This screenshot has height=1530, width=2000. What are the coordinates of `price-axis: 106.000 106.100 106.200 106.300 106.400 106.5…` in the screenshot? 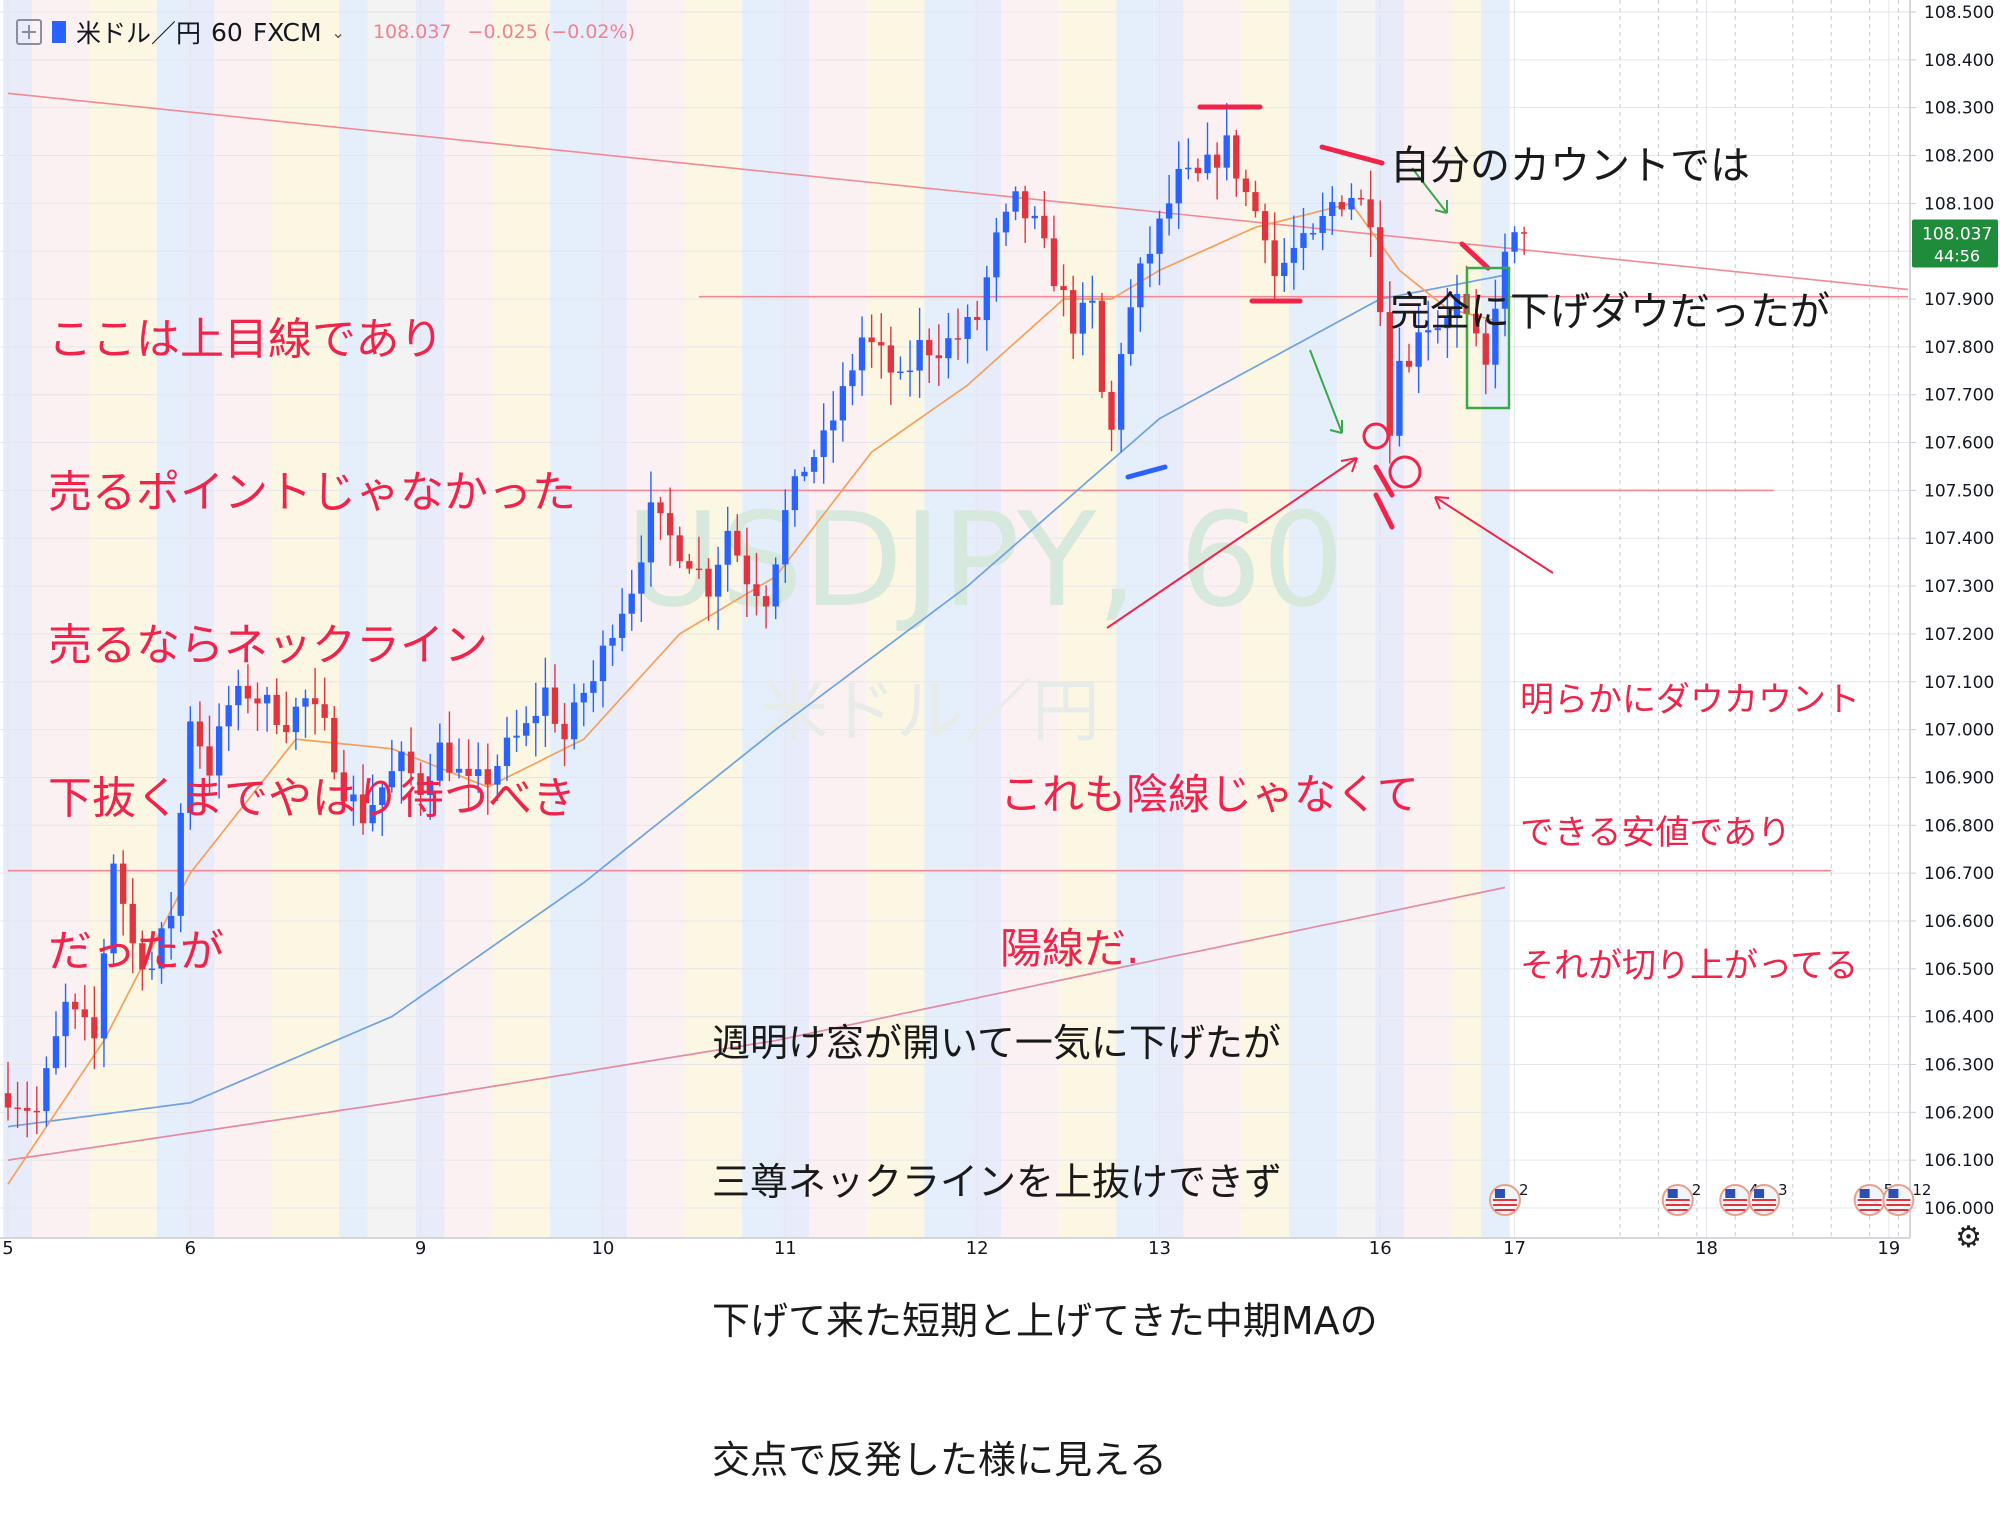 It's located at (1954, 631).